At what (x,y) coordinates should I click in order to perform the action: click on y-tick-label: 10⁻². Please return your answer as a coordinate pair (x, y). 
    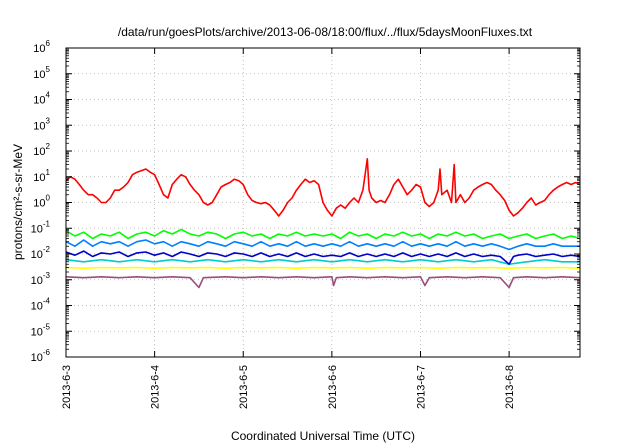
    Looking at the image, I should click on (41, 253).